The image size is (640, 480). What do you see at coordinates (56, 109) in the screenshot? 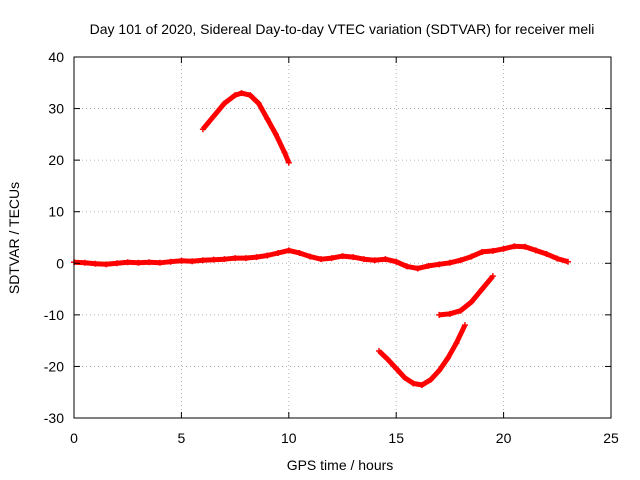
I see `y-tick-label: 30` at bounding box center [56, 109].